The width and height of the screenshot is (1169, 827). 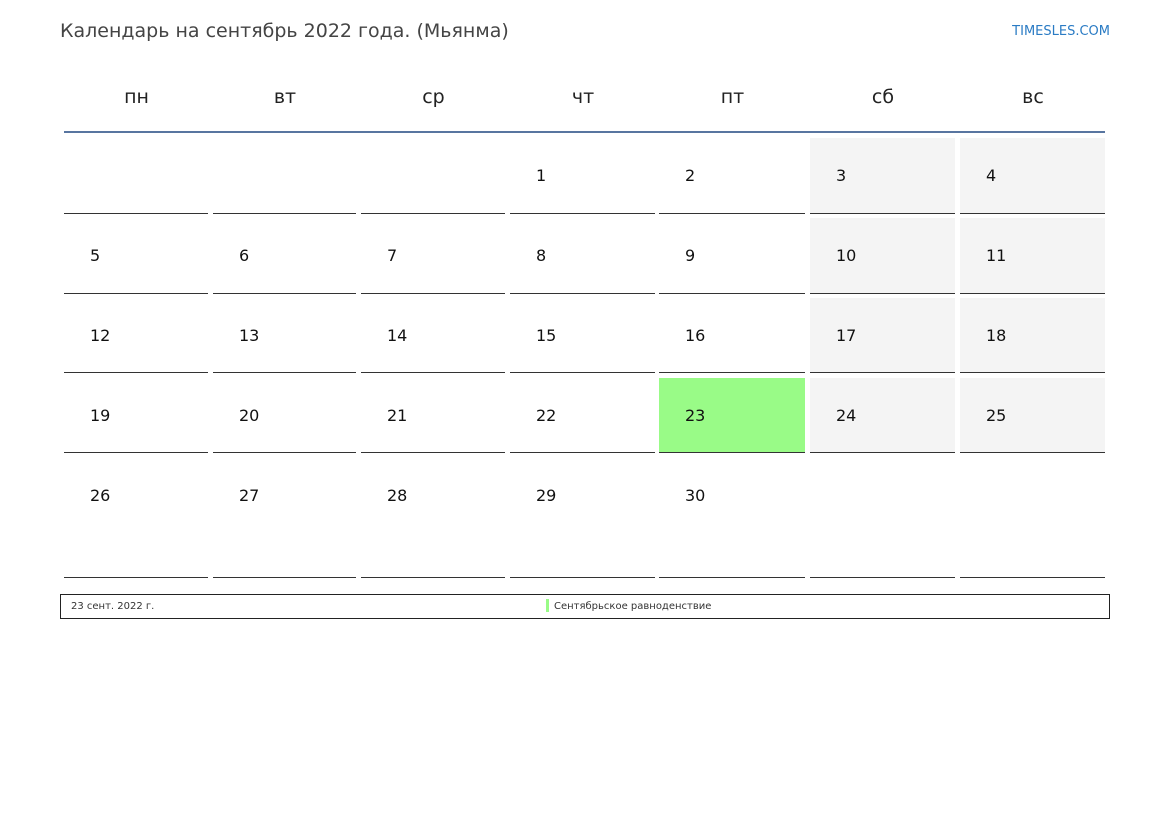 I want to click on day-number: 14, so click(x=397, y=335).